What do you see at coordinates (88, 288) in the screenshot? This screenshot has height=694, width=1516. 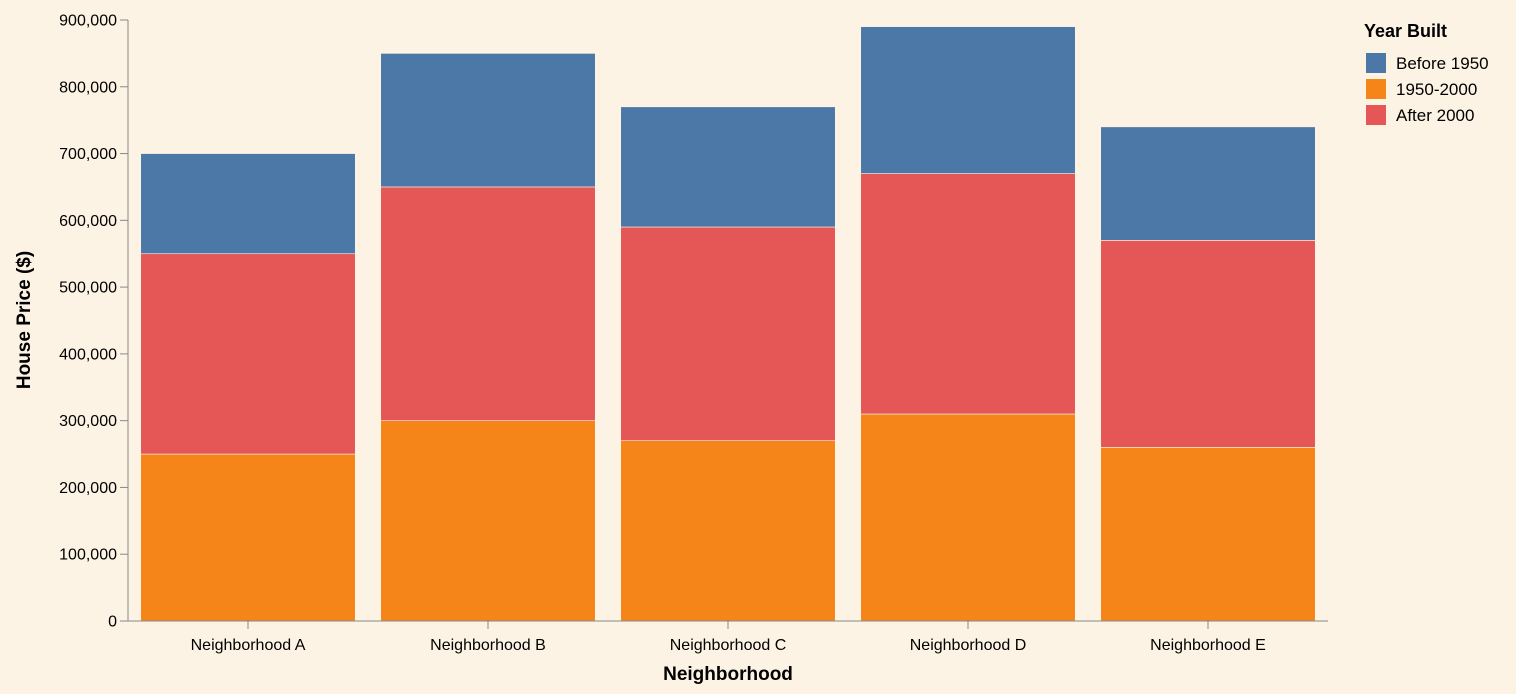 I see `y-tick-label: 500,000` at bounding box center [88, 288].